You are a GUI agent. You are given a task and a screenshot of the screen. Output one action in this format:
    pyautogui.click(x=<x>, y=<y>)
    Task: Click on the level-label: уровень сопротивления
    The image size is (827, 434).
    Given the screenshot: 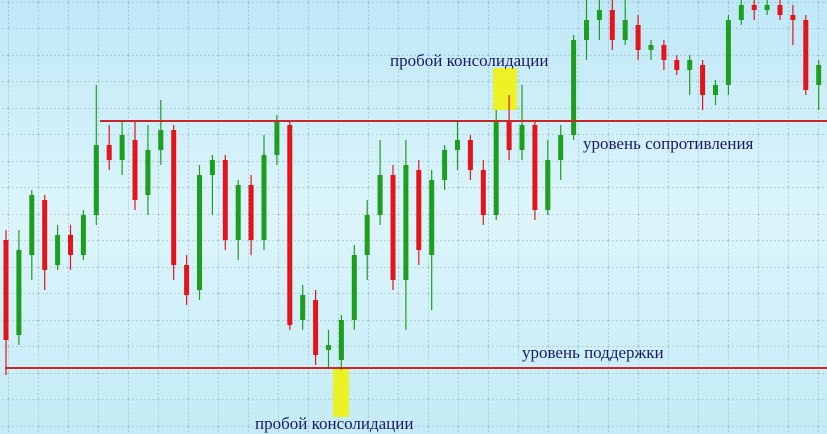 What is the action you would take?
    pyautogui.click(x=668, y=143)
    